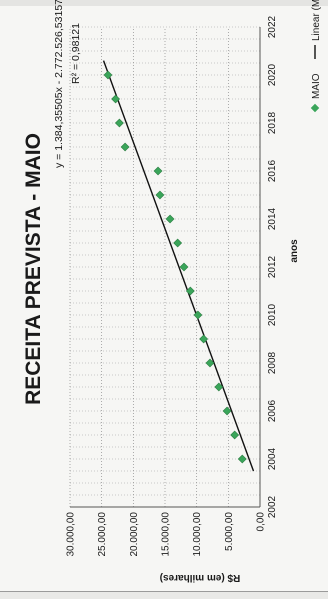 This screenshot has height=599, width=328. Describe the element at coordinates (134, 534) in the screenshot. I see `y-tick-label: 20.000,00` at that location.